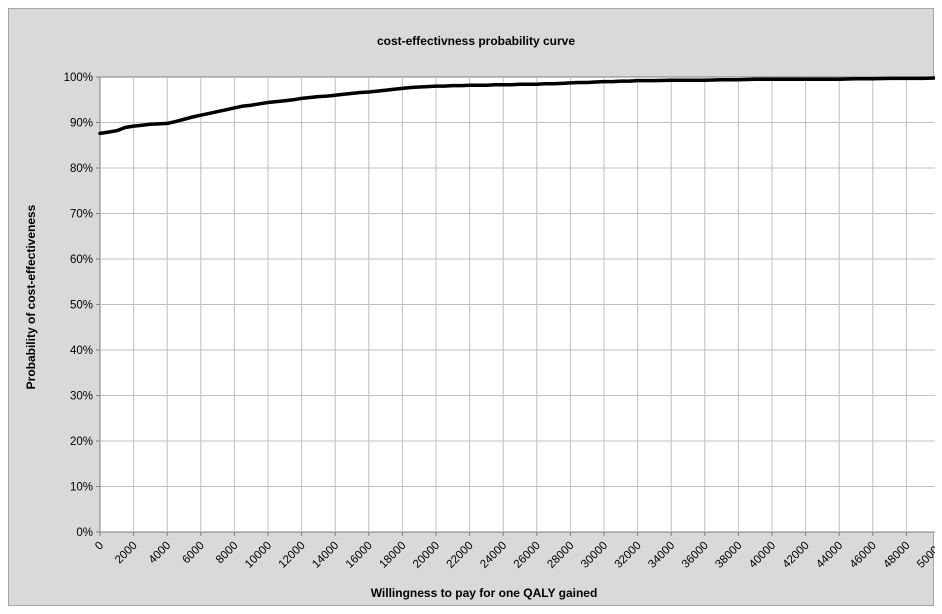 The image size is (942, 614). I want to click on x-tick-label: 32000, so click(628, 555).